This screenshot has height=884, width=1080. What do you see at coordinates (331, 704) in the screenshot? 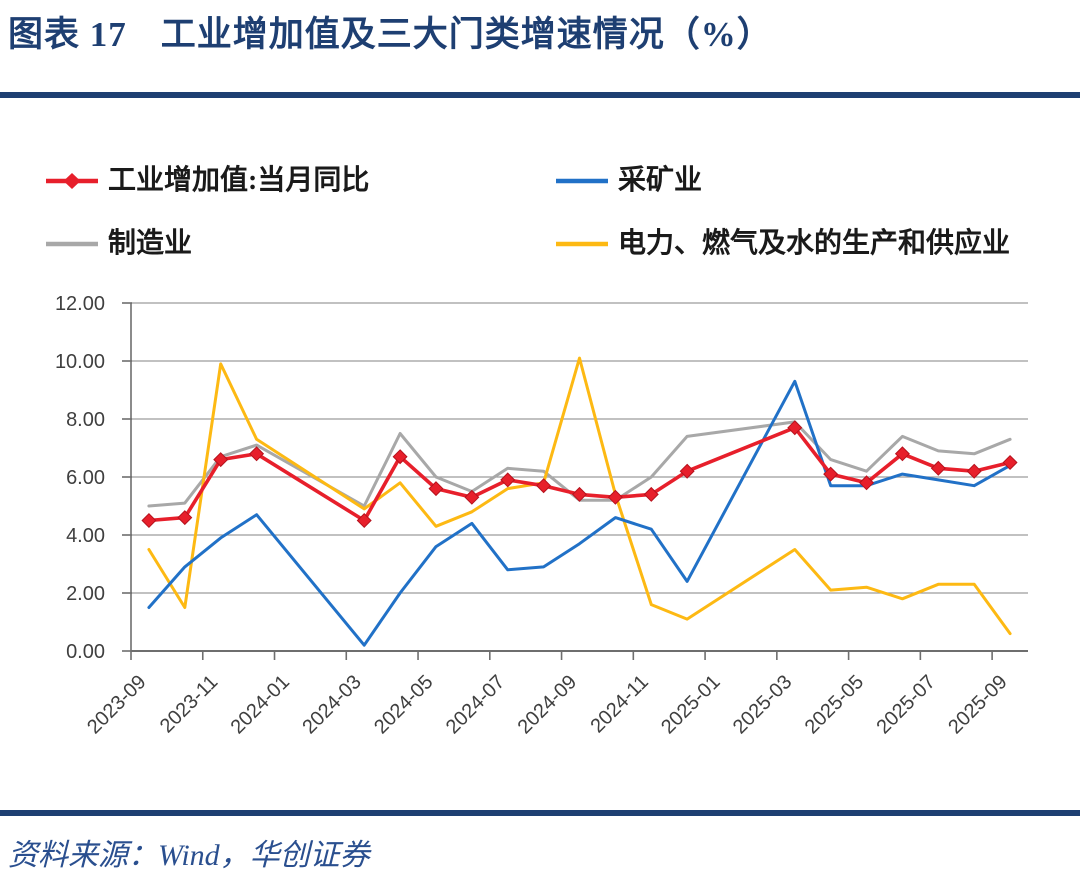
I see `x-tick-label: 2024-03` at bounding box center [331, 704].